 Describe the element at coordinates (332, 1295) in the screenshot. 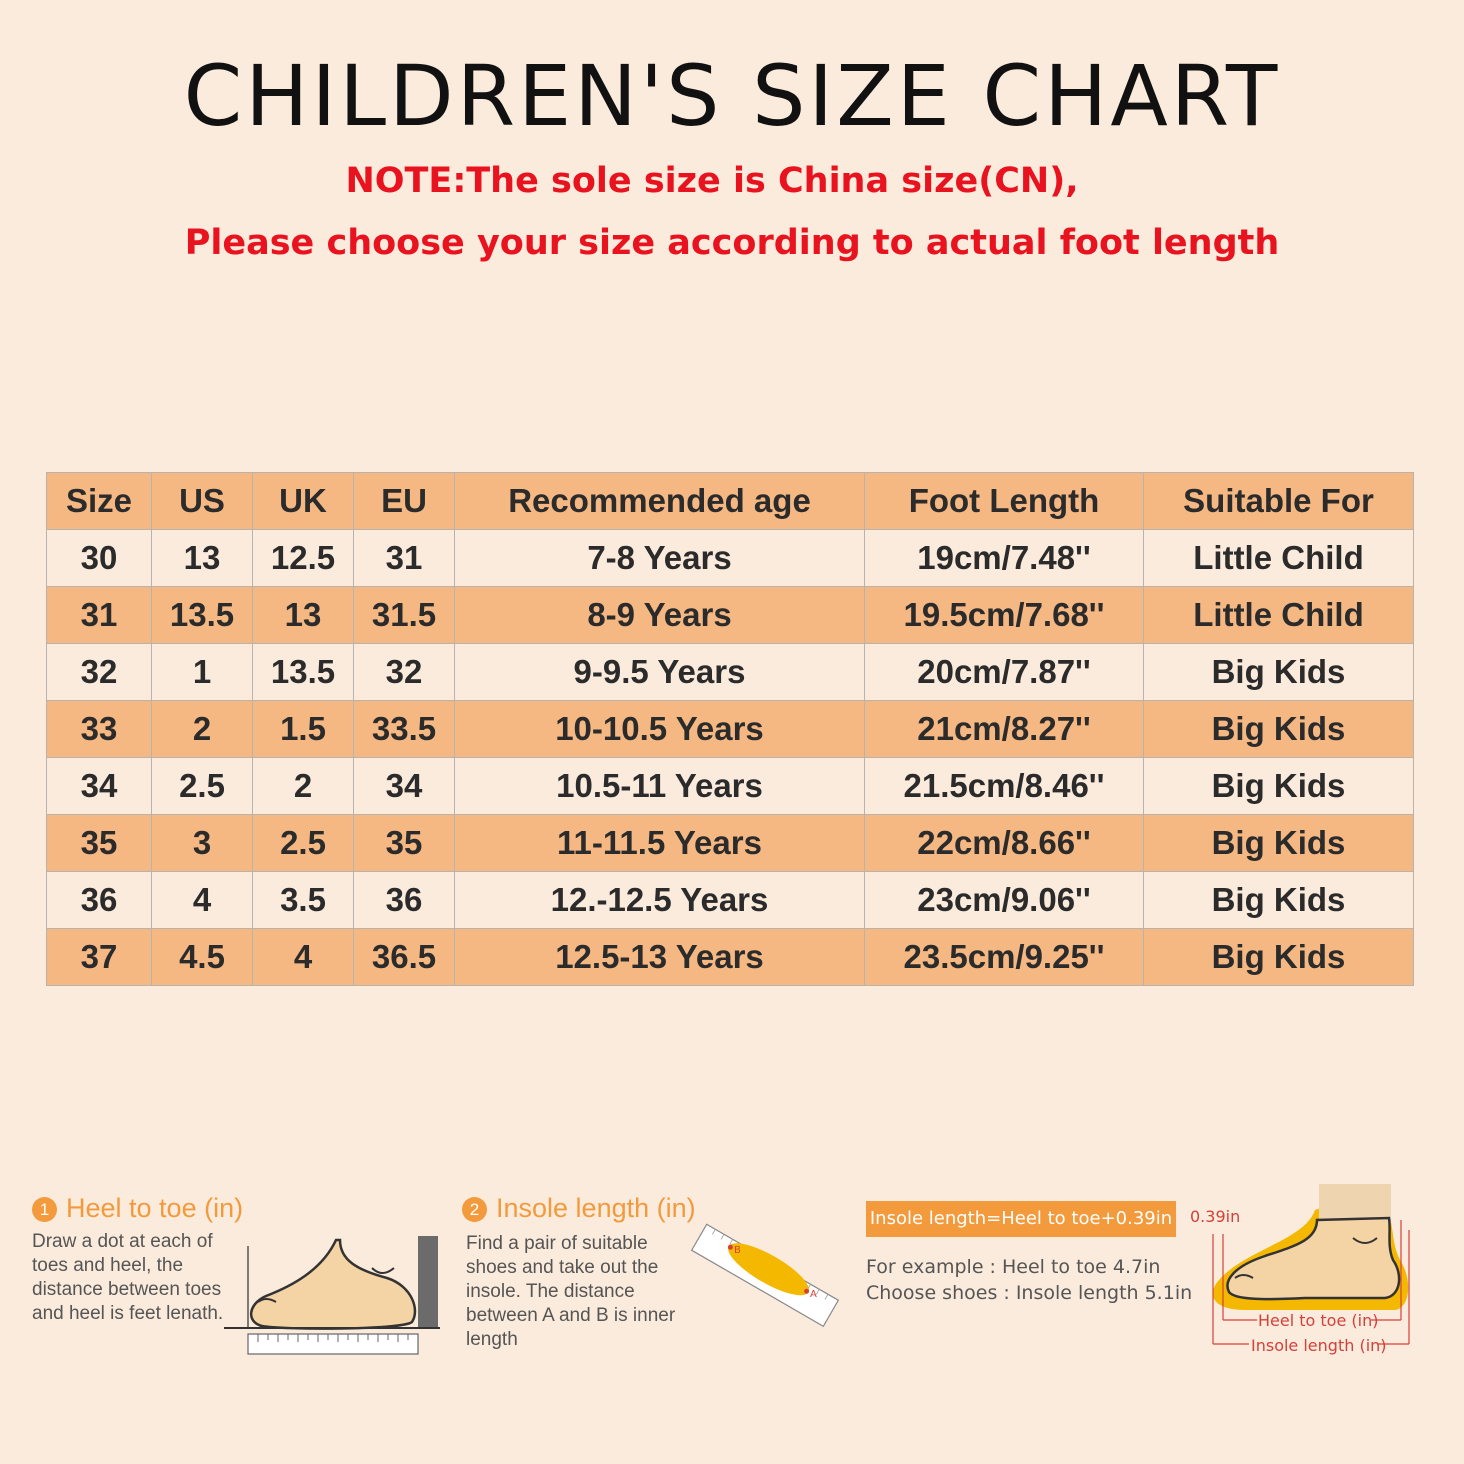

I see `heel-to-toe-foot-illustration` at that location.